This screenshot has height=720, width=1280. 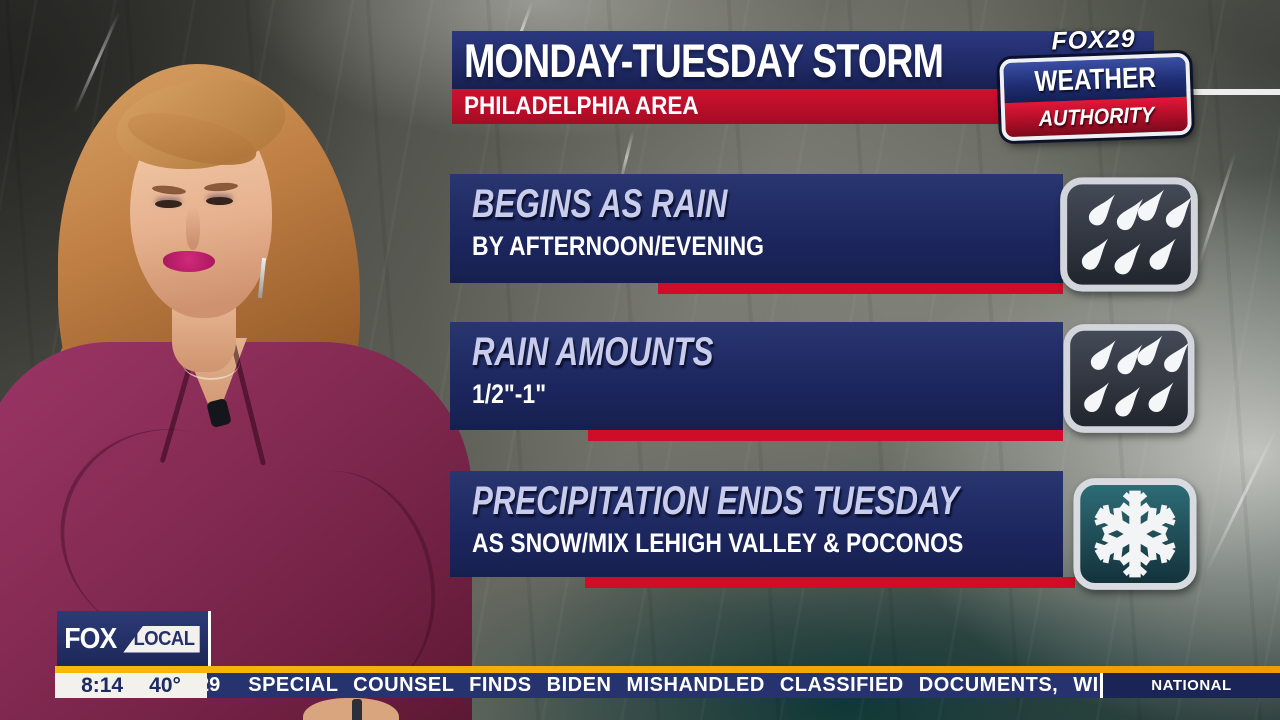 What do you see at coordinates (618, 246) in the screenshot?
I see `panel-detail: BY AFTERNOON/EVENING` at bounding box center [618, 246].